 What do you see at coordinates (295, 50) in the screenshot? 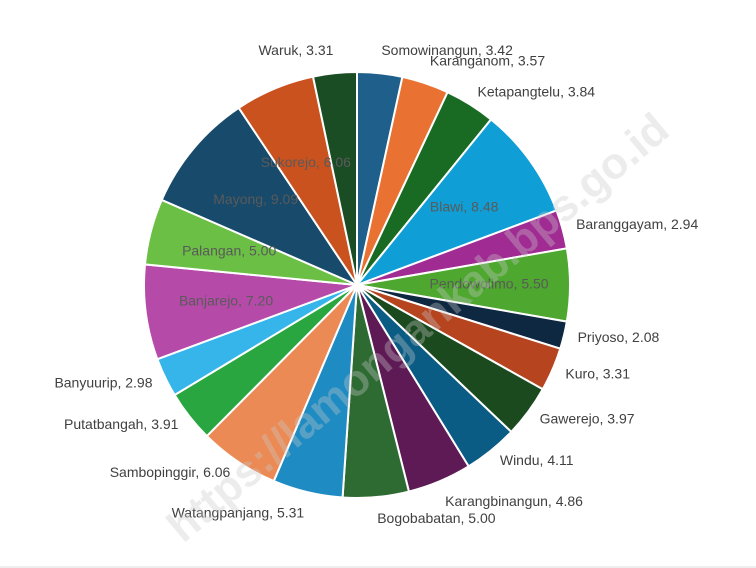
I see `data-label: Waruk, 3.31` at bounding box center [295, 50].